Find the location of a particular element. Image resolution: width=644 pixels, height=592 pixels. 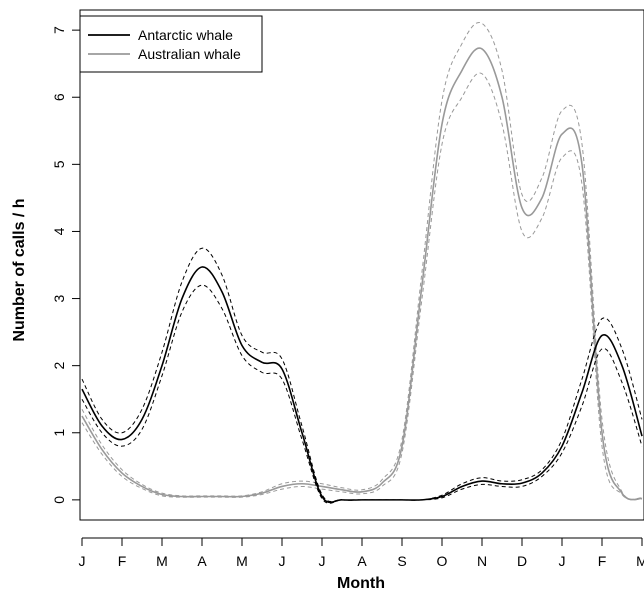

x-tick-label: N is located at coordinates (482, 561).